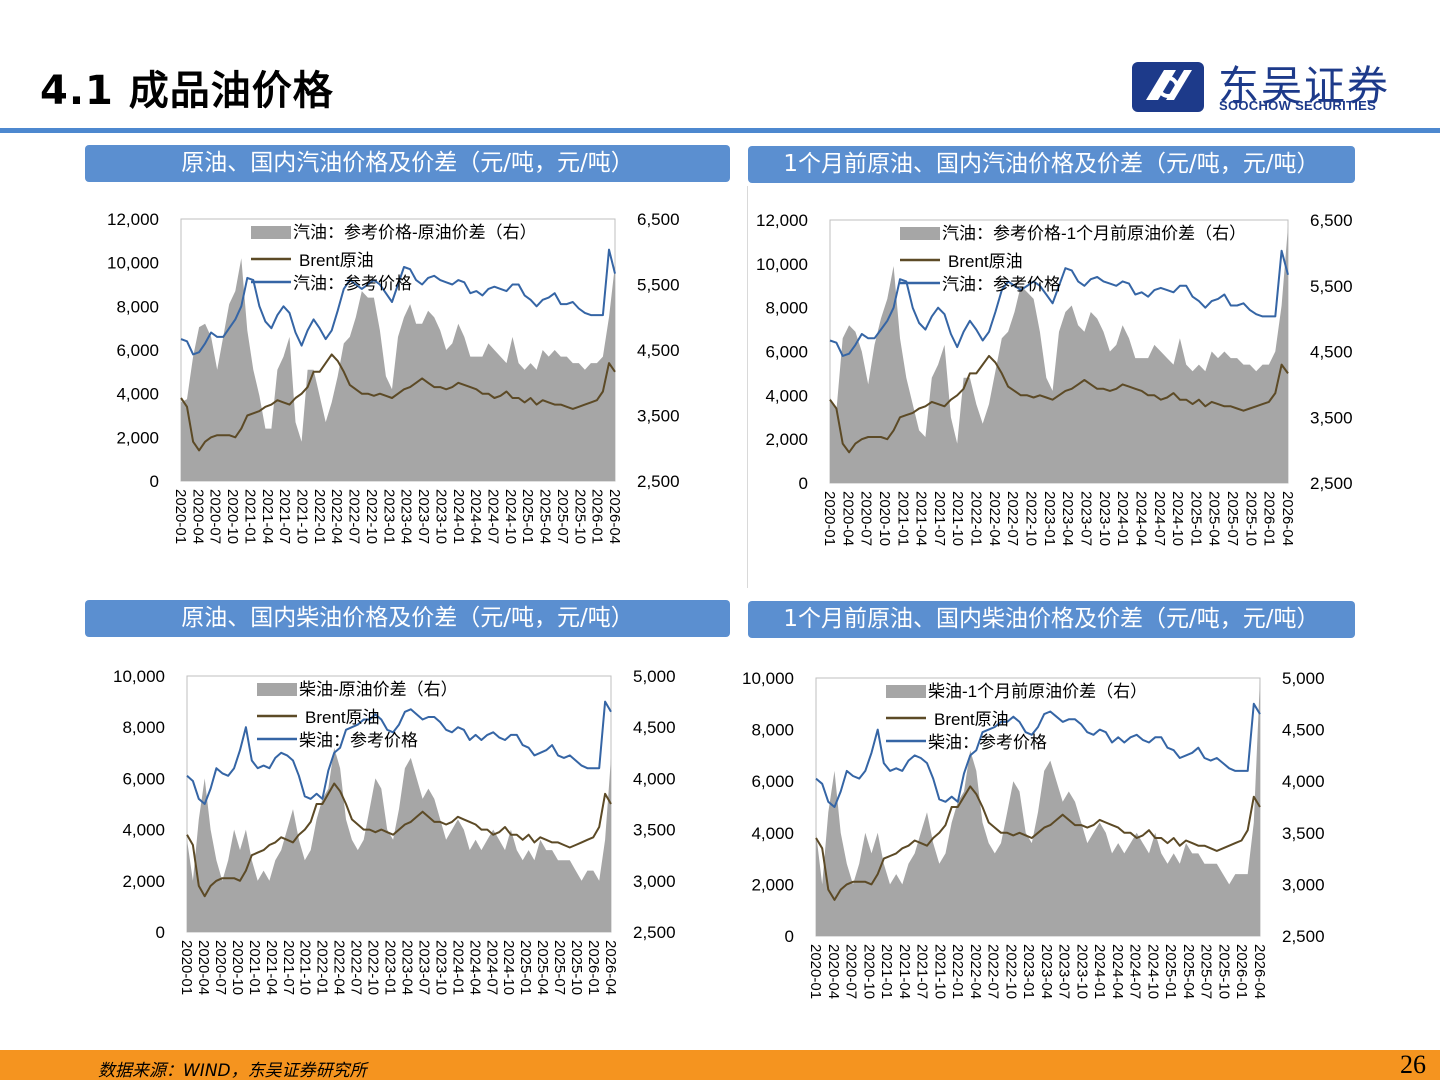 This screenshot has height=1081, width=1440. What do you see at coordinates (186, 967) in the screenshot?
I see `x-axis-tick: 2020-01` at bounding box center [186, 967].